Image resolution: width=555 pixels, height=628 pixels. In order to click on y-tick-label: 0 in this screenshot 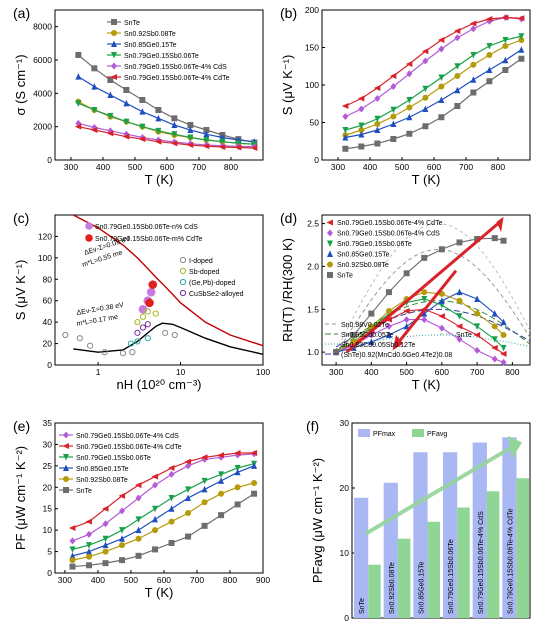, I will do `click(316, 160)`.